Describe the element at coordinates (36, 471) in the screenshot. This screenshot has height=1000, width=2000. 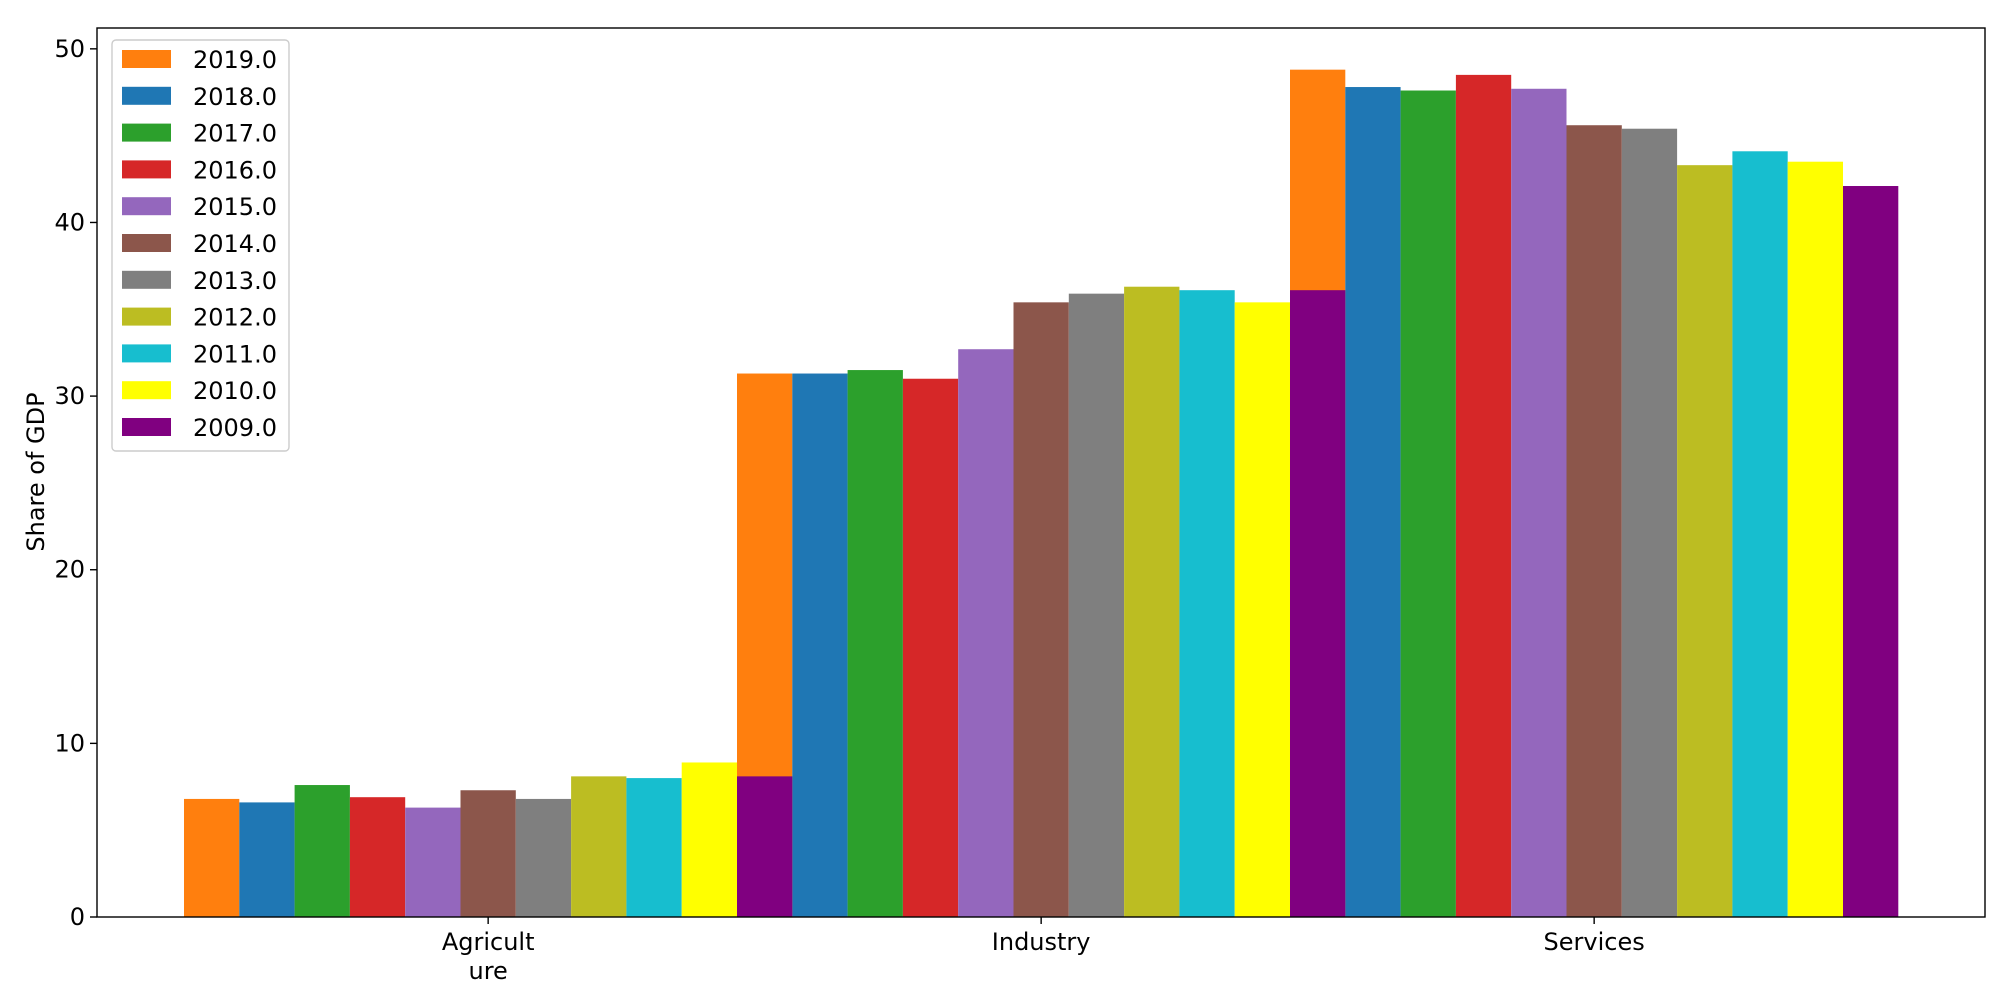
I see `y-axis-label: Share of GDP` at that location.